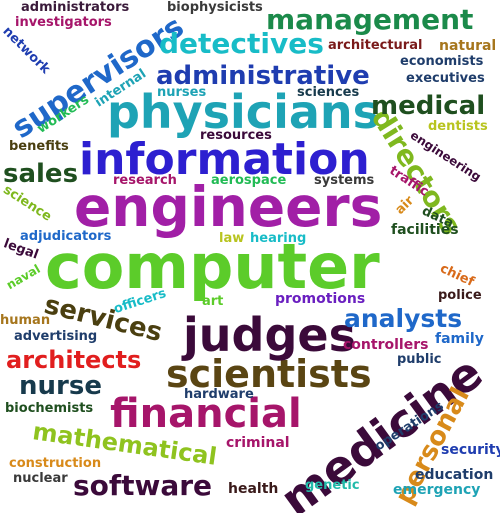  Describe the element at coordinates (74, 360) in the screenshot. I see `word-architects: architects` at that location.